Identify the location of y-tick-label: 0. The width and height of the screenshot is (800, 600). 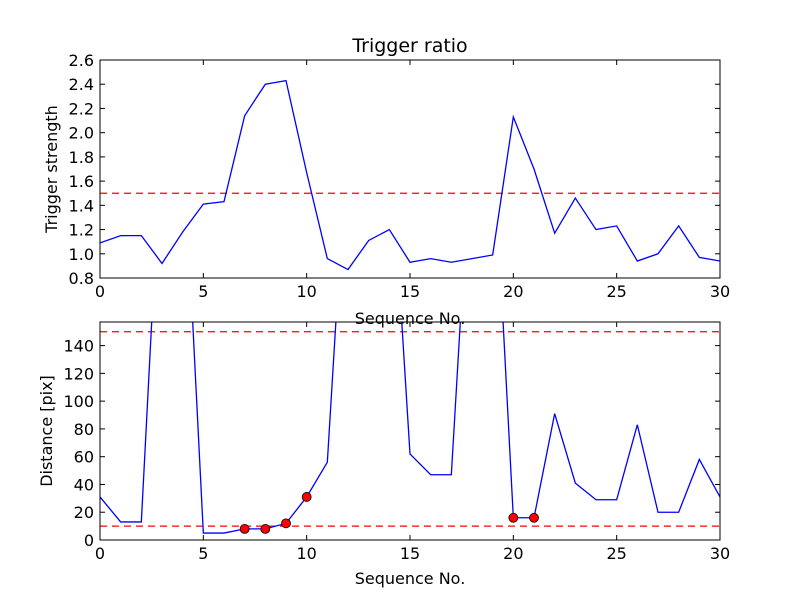
(89, 540).